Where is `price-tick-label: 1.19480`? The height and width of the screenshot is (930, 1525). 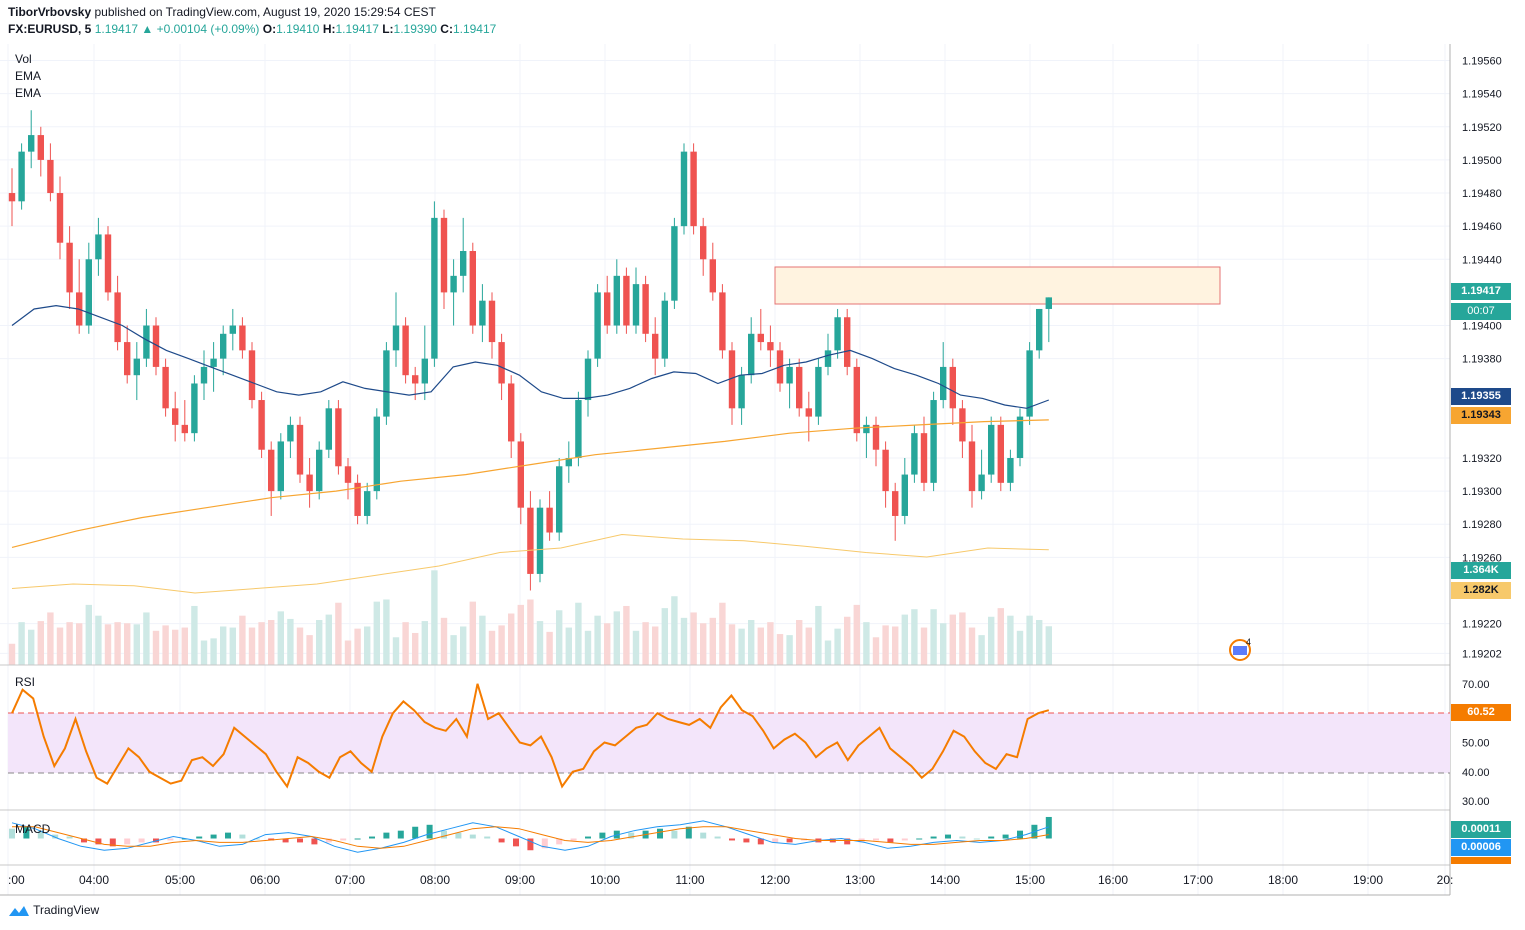 price-tick-label: 1.19480 is located at coordinates (1482, 194).